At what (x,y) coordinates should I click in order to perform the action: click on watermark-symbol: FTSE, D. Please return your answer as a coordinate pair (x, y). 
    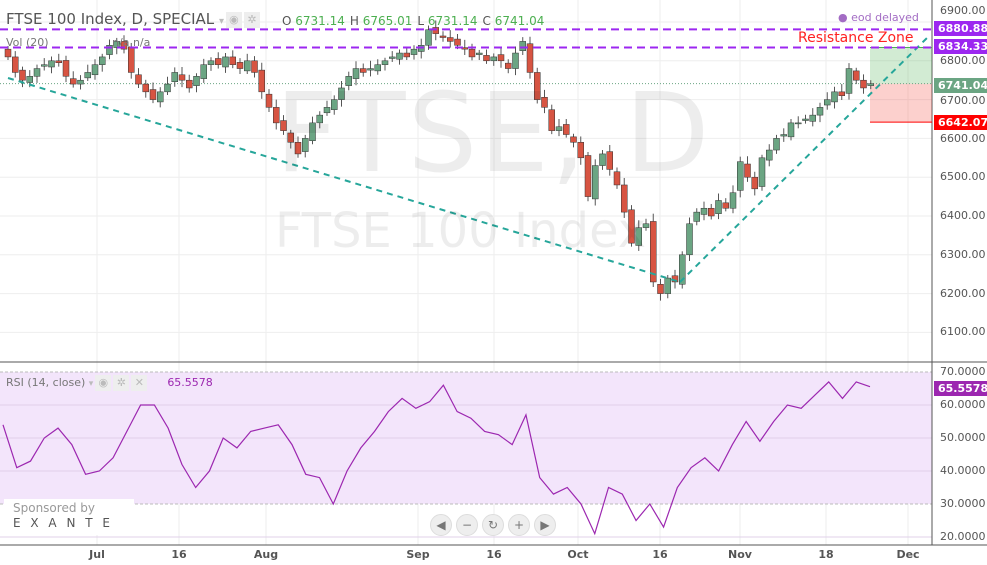
    Looking at the image, I should click on (493, 133).